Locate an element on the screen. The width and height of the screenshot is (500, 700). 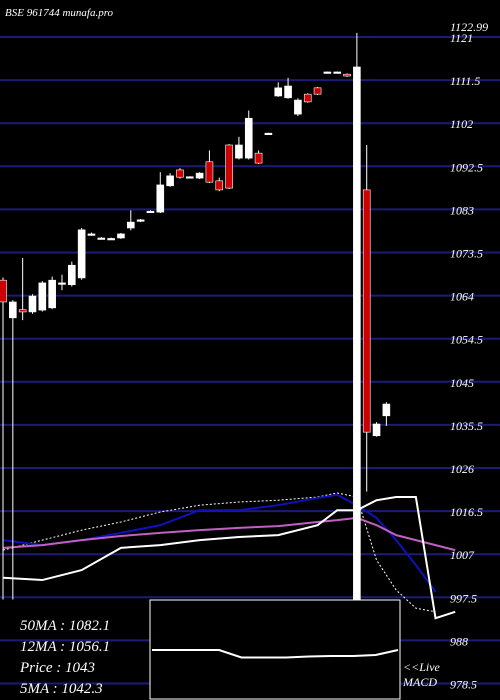
macd-label: <<Live is located at coordinates (422, 667).